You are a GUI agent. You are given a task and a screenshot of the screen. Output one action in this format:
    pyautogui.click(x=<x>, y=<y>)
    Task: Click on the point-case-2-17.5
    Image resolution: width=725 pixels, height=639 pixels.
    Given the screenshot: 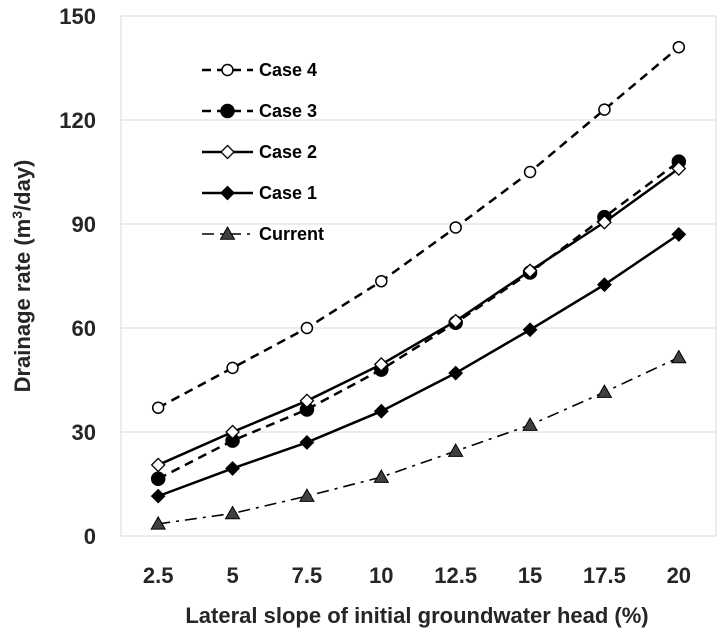 What is the action you would take?
    pyautogui.click(x=604, y=222)
    